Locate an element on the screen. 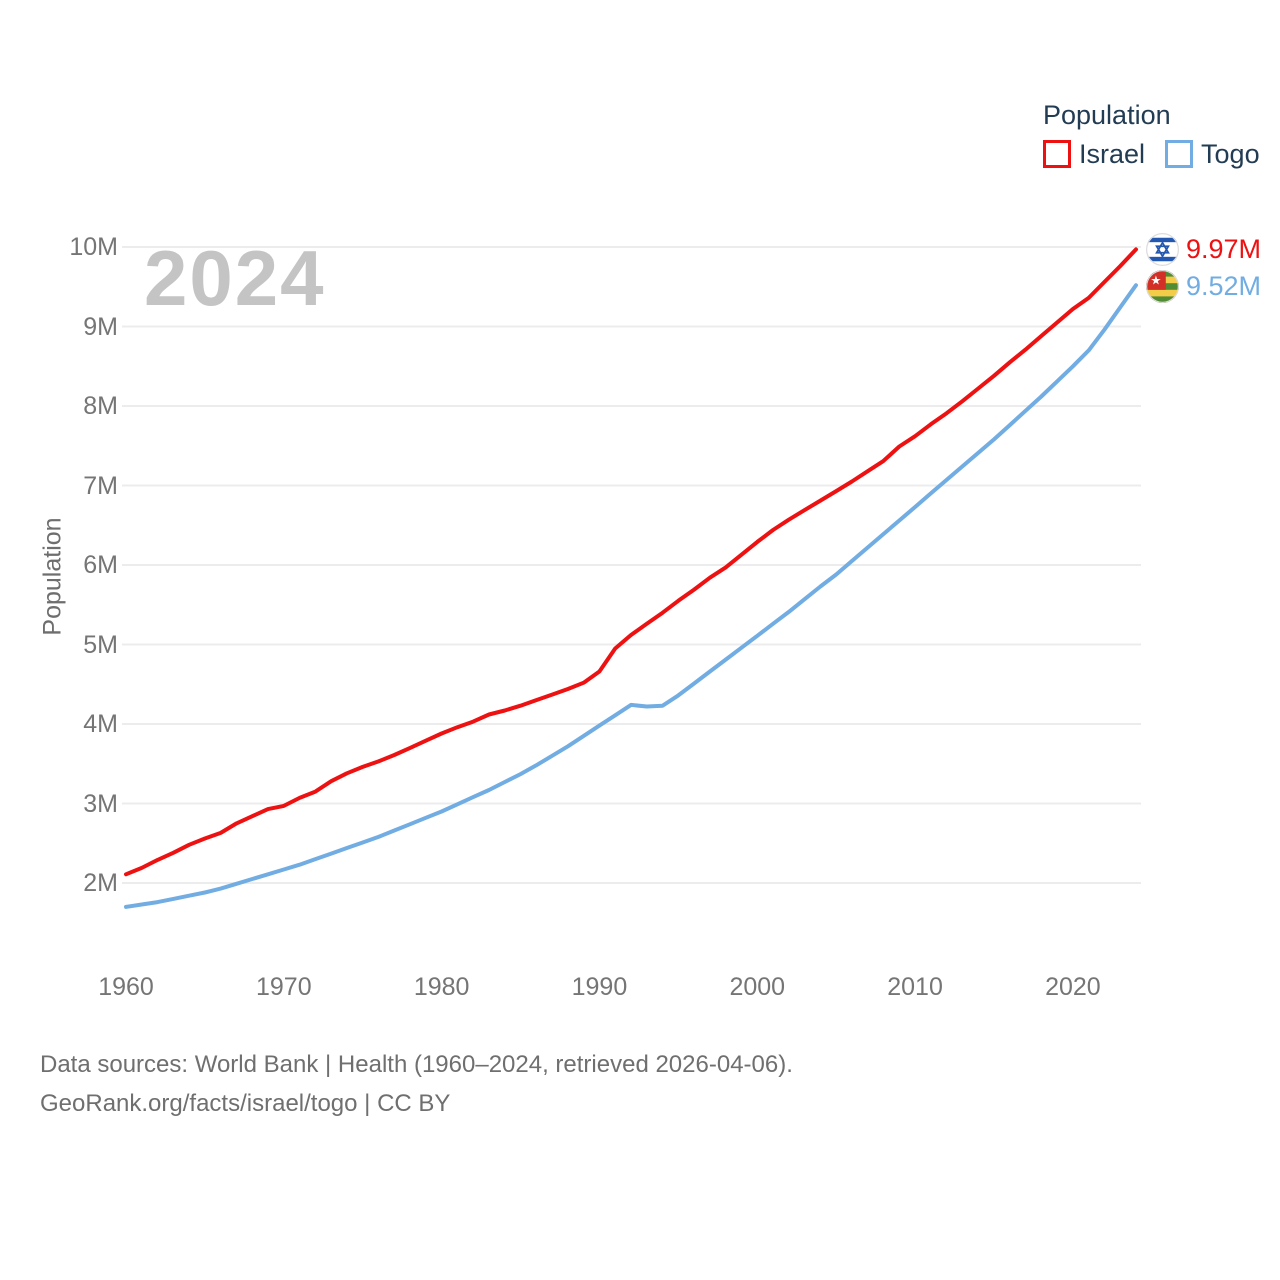  end-label-togo: ★ 9.52M is located at coordinates (1203, 286).